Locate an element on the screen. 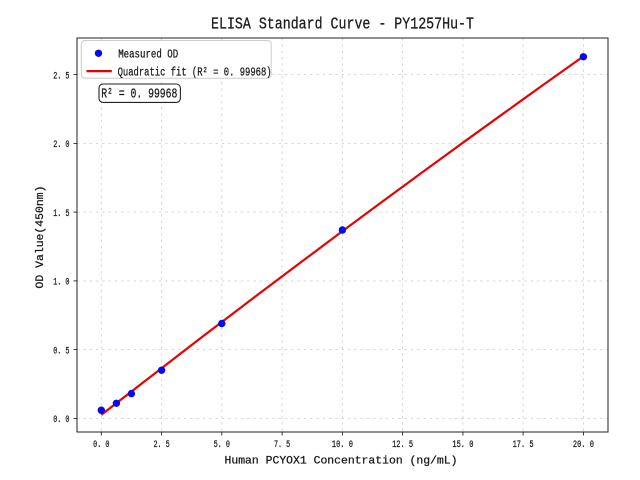 The image size is (640, 480). svg-text: 1. 0 is located at coordinates (61, 283).